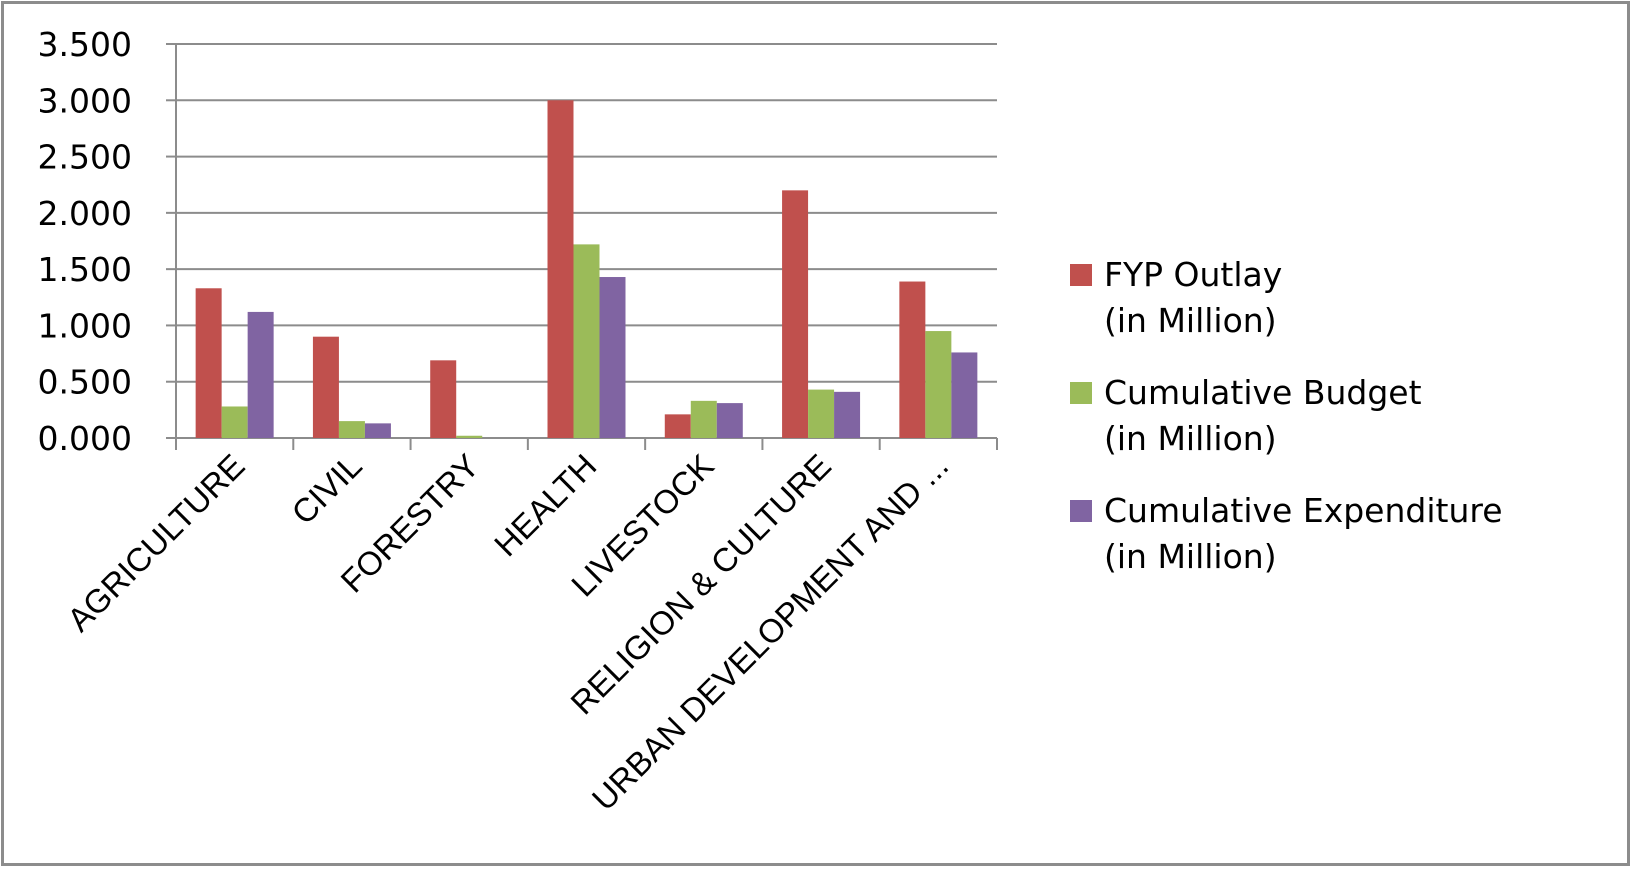 The image size is (1637, 873). Describe the element at coordinates (85, 438) in the screenshot. I see `y-tick-label: 0.000` at that location.